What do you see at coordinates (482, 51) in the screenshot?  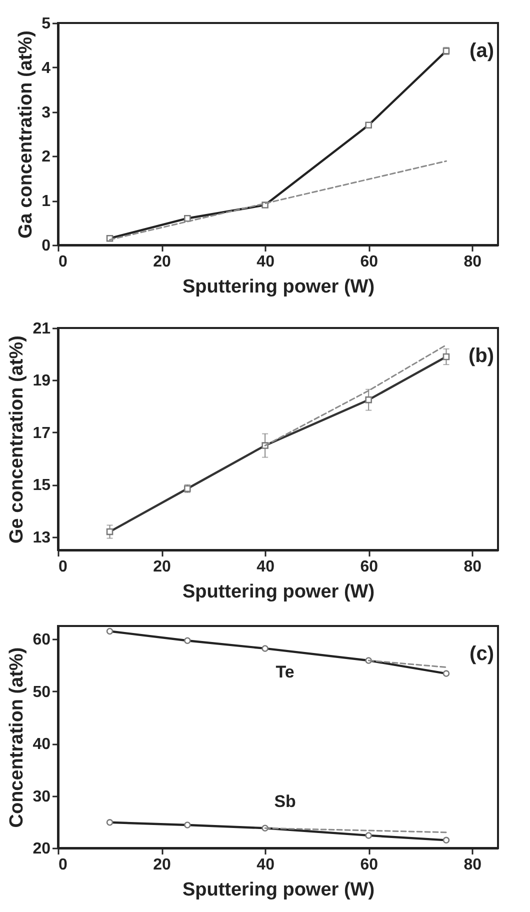 I see `annotation: (a)` at bounding box center [482, 51].